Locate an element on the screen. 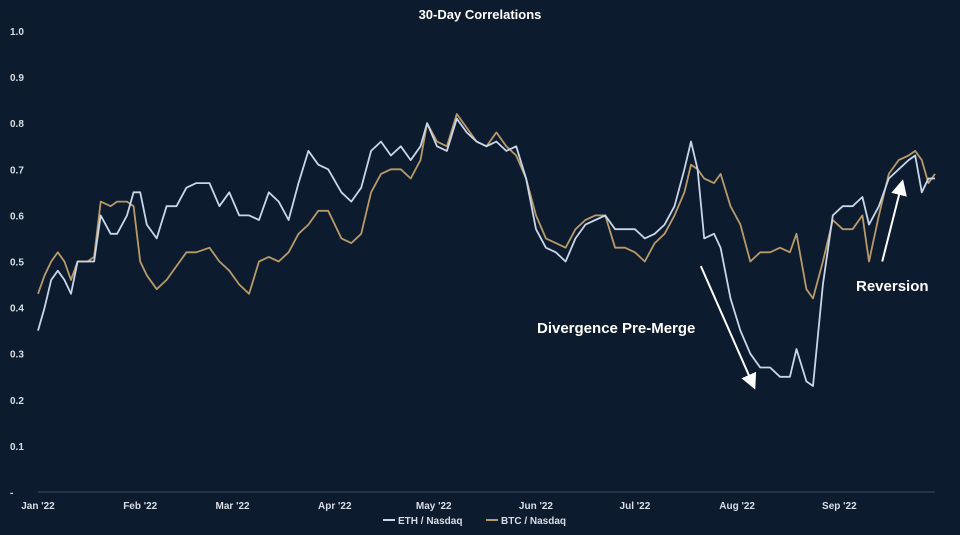 The image size is (960, 535). x-tick-label: Aug '22 is located at coordinates (737, 506).